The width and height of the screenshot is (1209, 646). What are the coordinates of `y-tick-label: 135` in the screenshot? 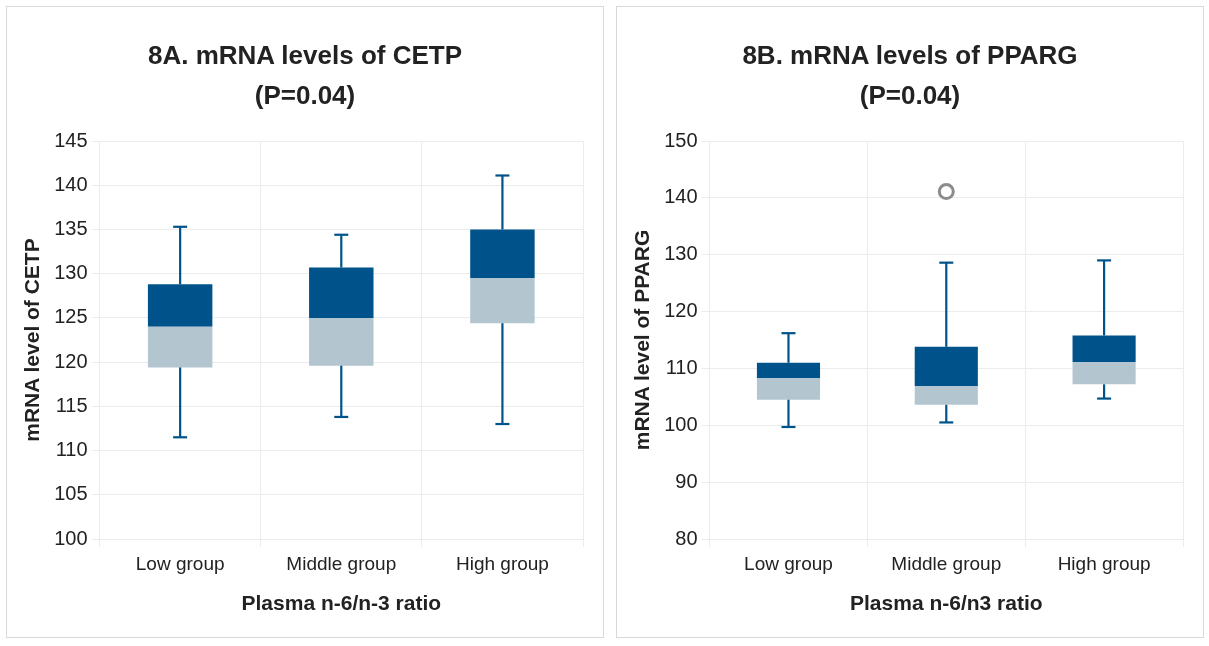 It's located at (71, 227).